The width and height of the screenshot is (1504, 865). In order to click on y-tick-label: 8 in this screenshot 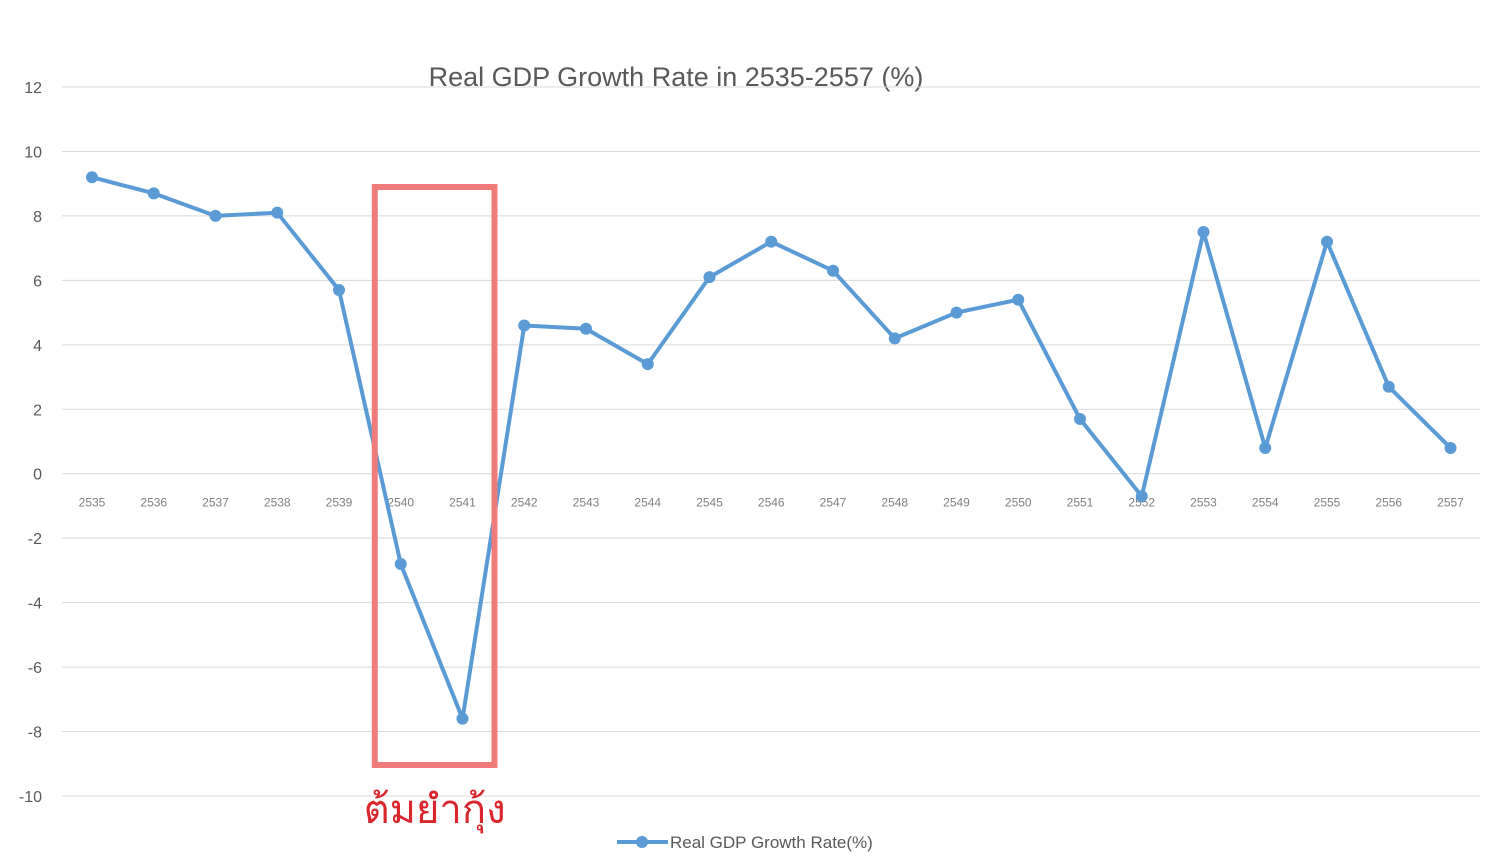, I will do `click(37, 217)`.